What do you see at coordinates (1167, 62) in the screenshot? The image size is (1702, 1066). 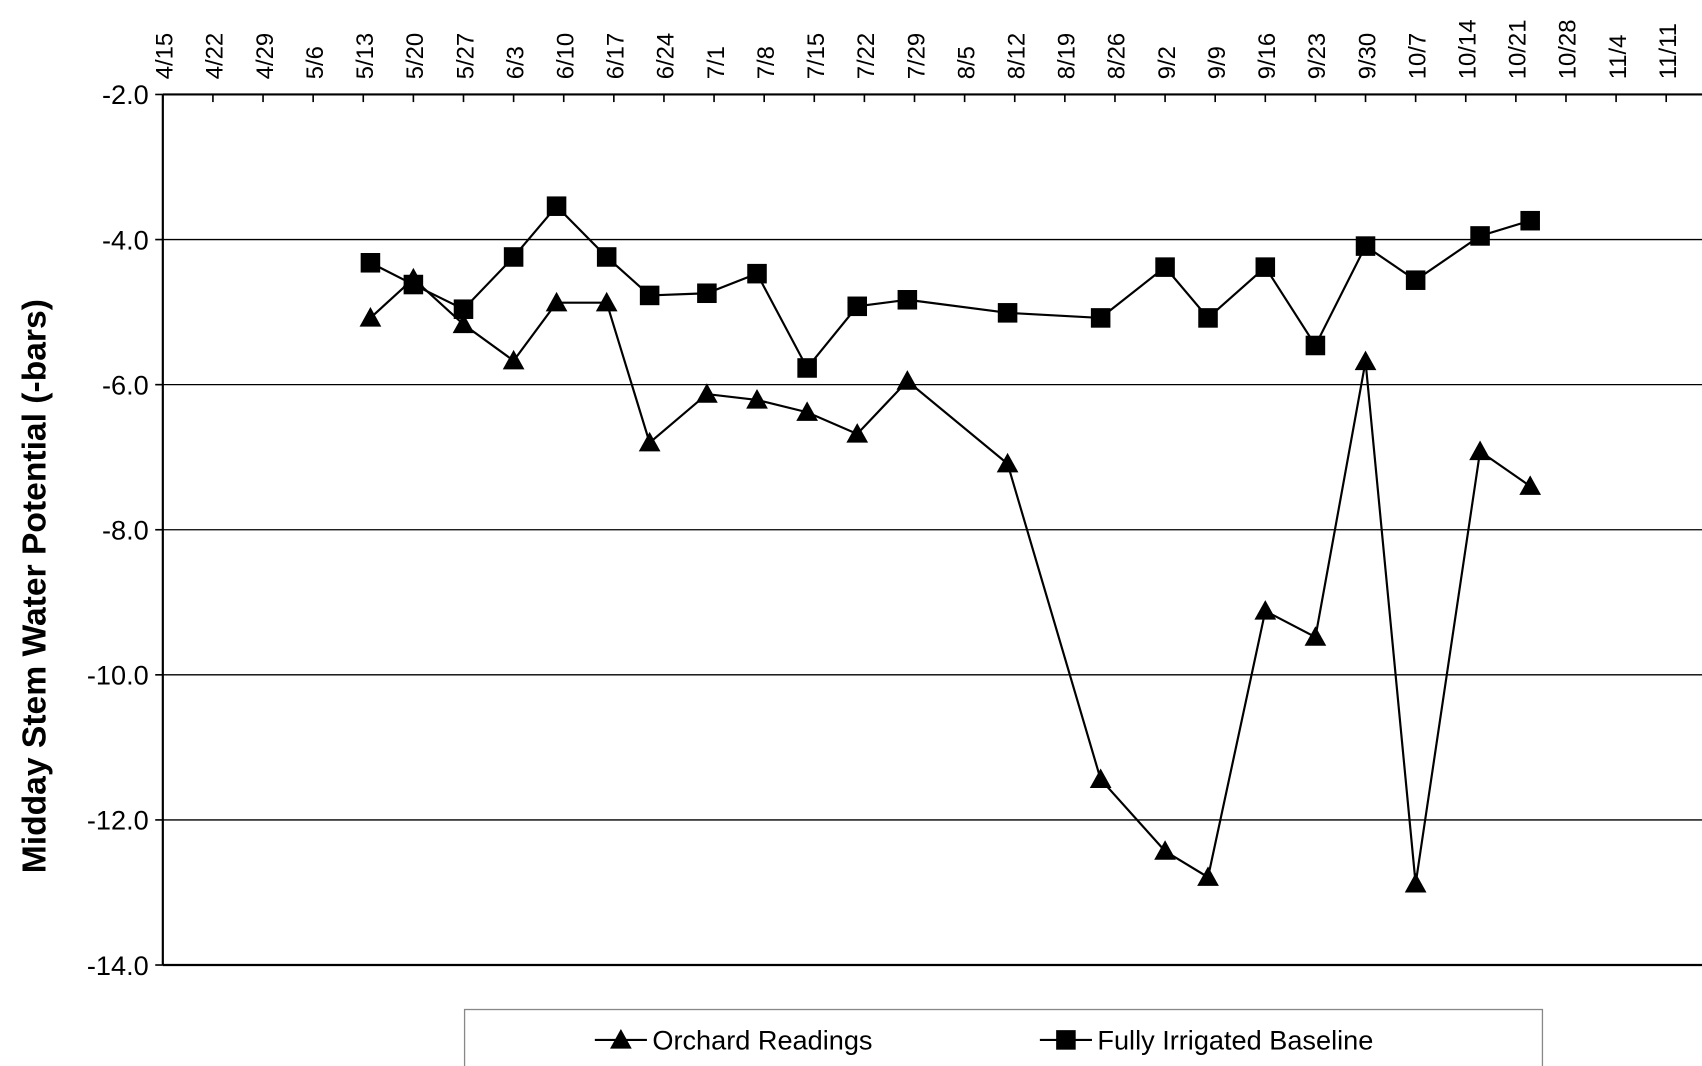 I see `x-tick-label: 9/2` at bounding box center [1167, 62].